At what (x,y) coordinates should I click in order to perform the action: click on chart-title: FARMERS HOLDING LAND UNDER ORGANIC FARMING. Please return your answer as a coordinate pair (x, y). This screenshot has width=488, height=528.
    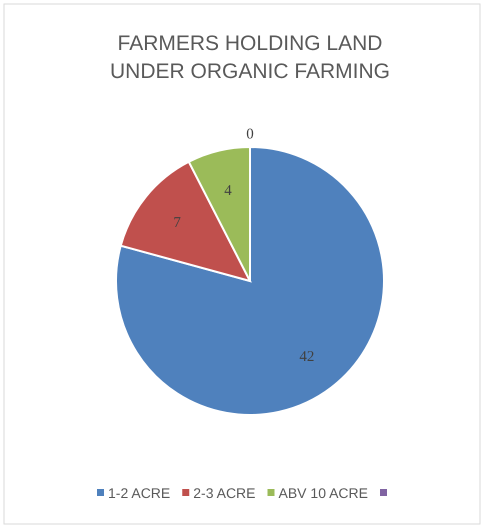
    Looking at the image, I should click on (250, 57).